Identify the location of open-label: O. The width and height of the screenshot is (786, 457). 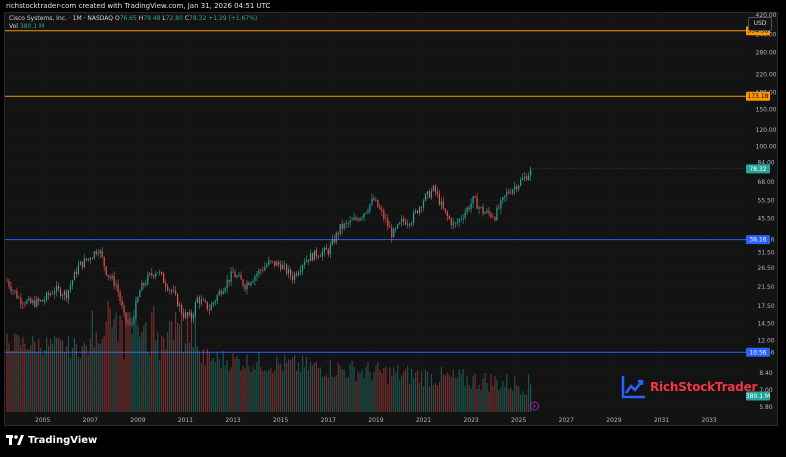
(117, 18).